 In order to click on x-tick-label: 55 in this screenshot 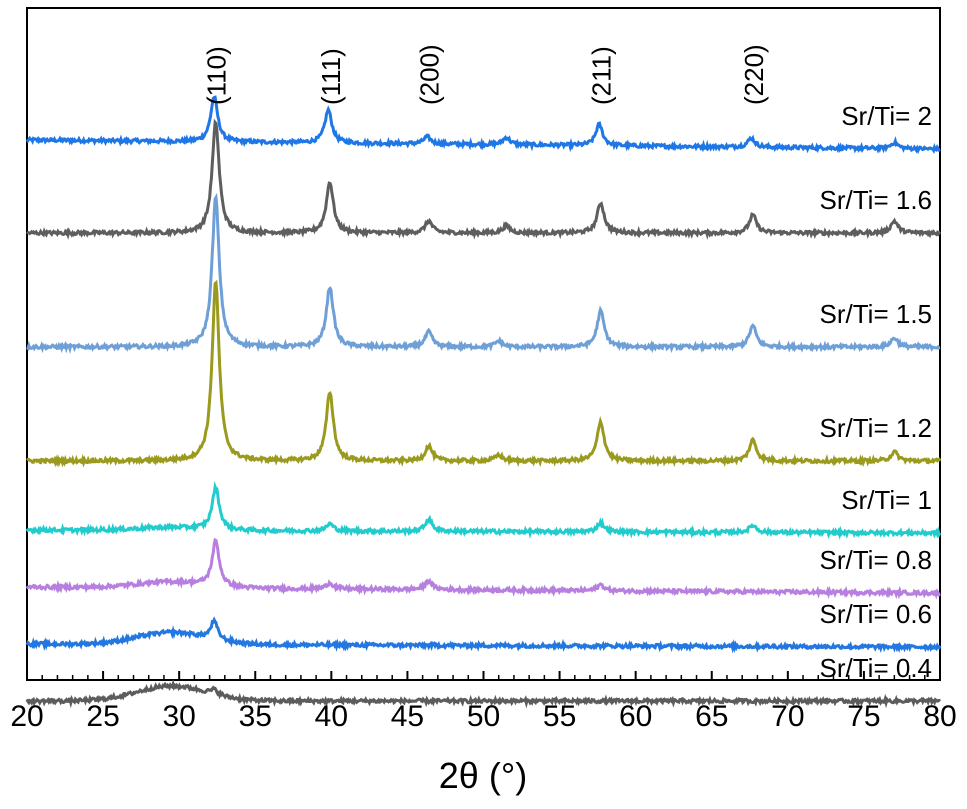, I will do `click(559, 716)`.